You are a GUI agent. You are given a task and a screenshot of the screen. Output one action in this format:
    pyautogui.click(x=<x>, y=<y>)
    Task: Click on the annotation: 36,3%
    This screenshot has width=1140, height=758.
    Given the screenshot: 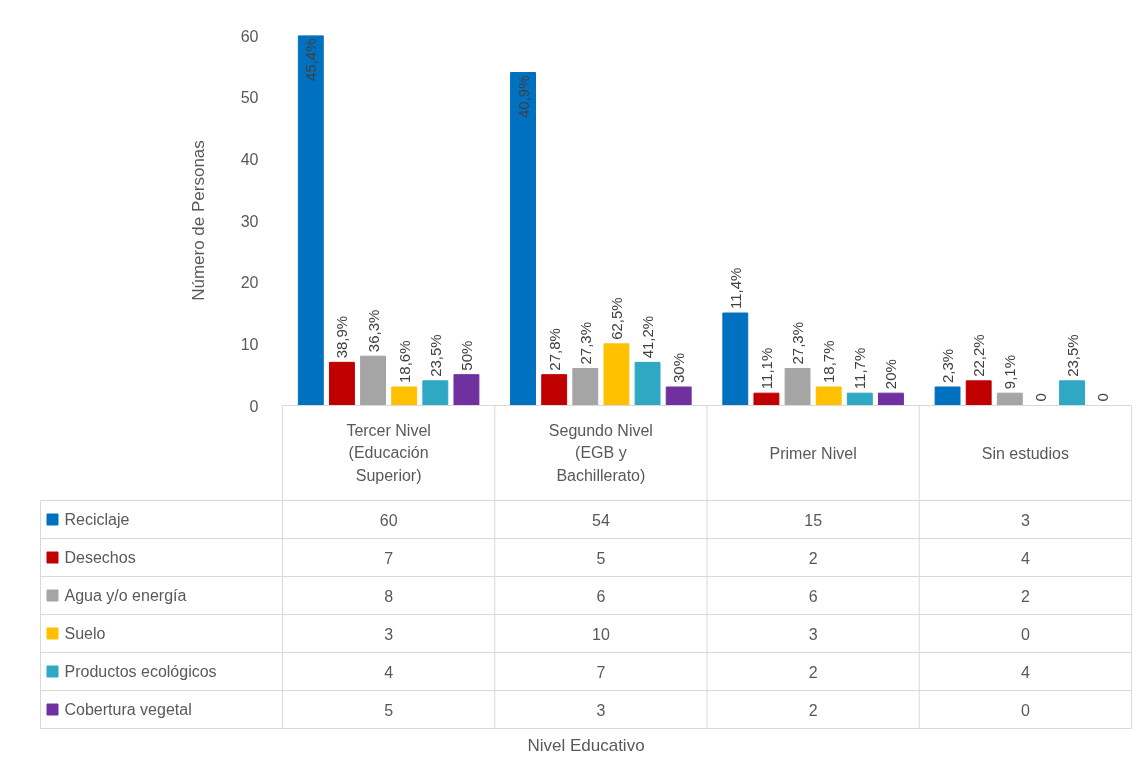 What is the action you would take?
    pyautogui.click(x=373, y=331)
    